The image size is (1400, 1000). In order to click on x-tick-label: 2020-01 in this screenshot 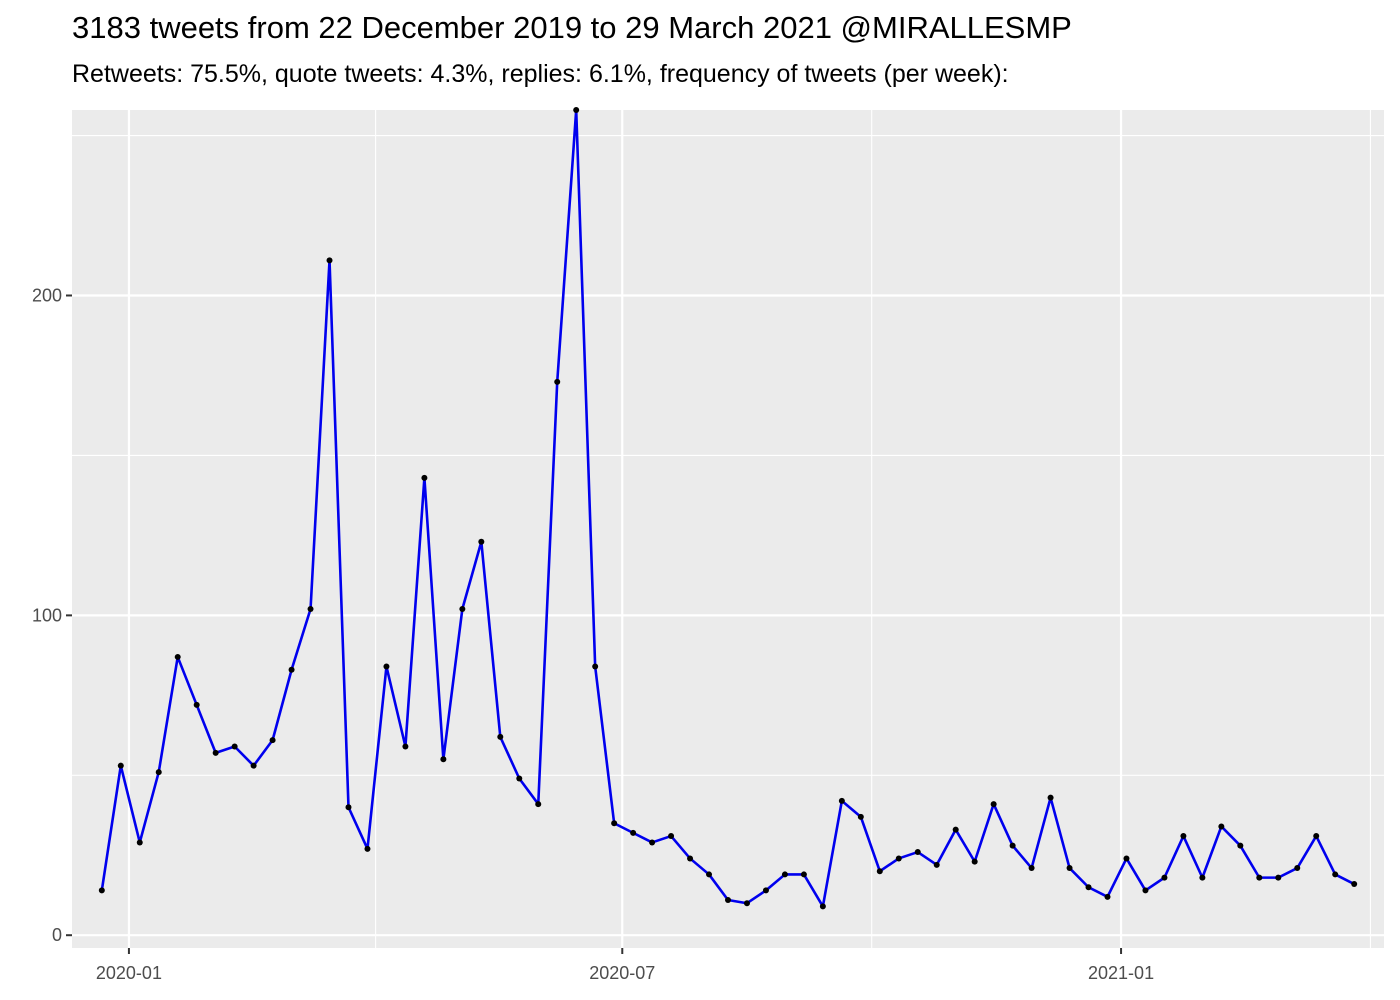, I will do `click(129, 973)`.